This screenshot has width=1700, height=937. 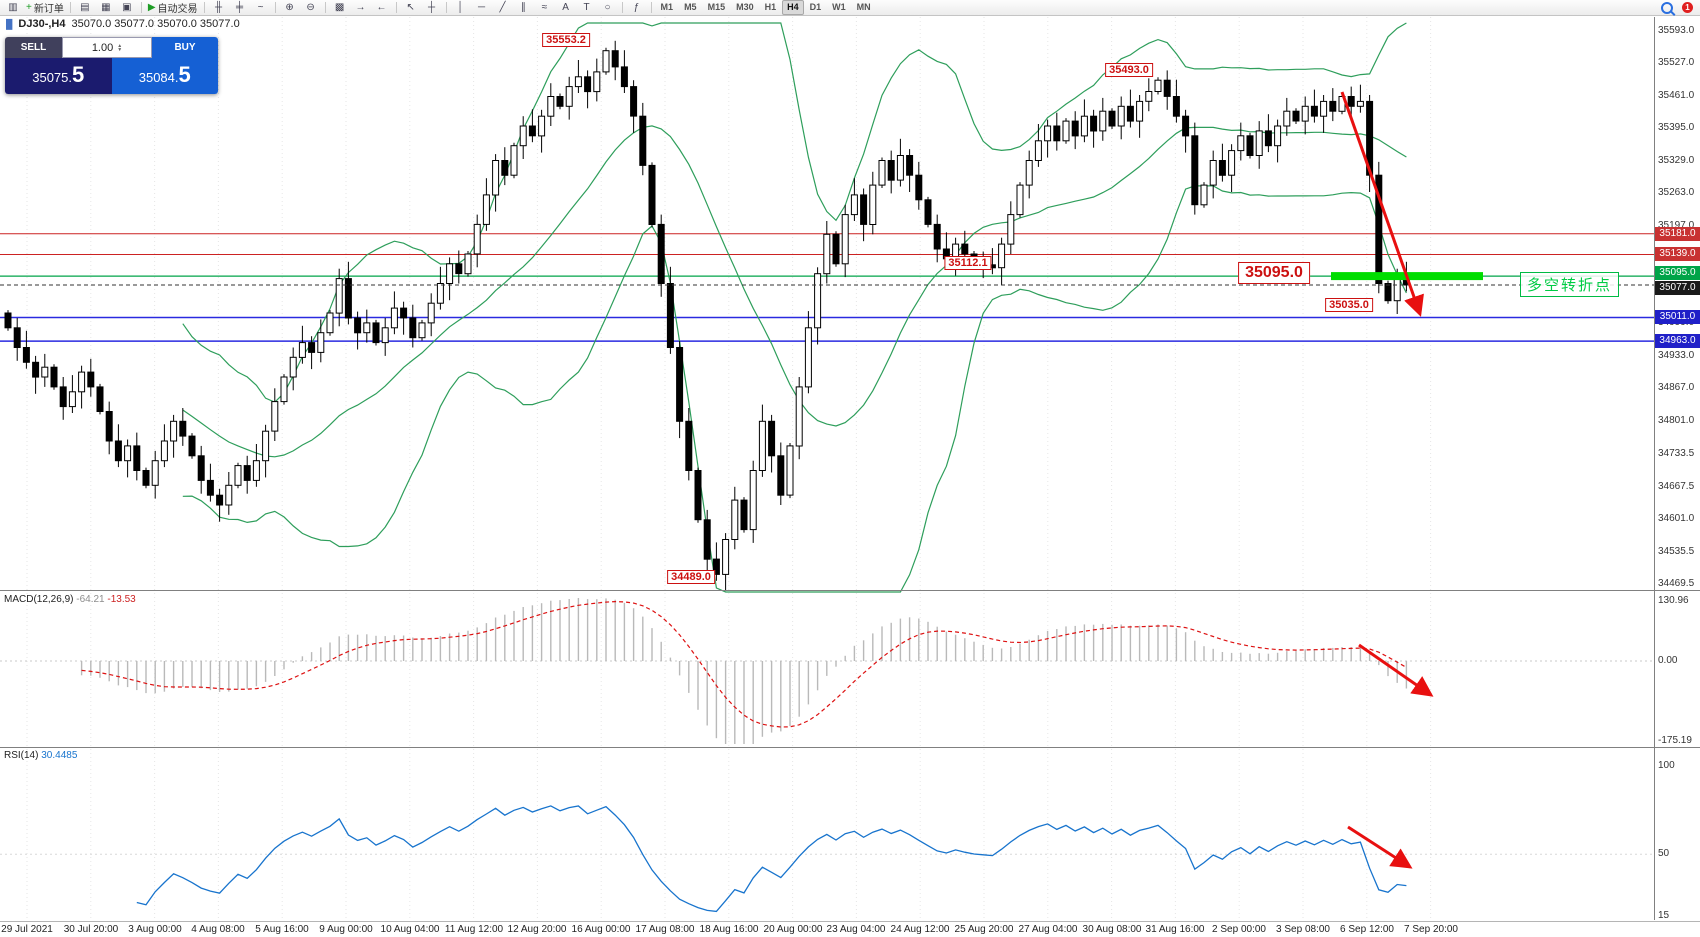 What do you see at coordinates (185, 47) in the screenshot?
I see `buy-button: BUY` at bounding box center [185, 47].